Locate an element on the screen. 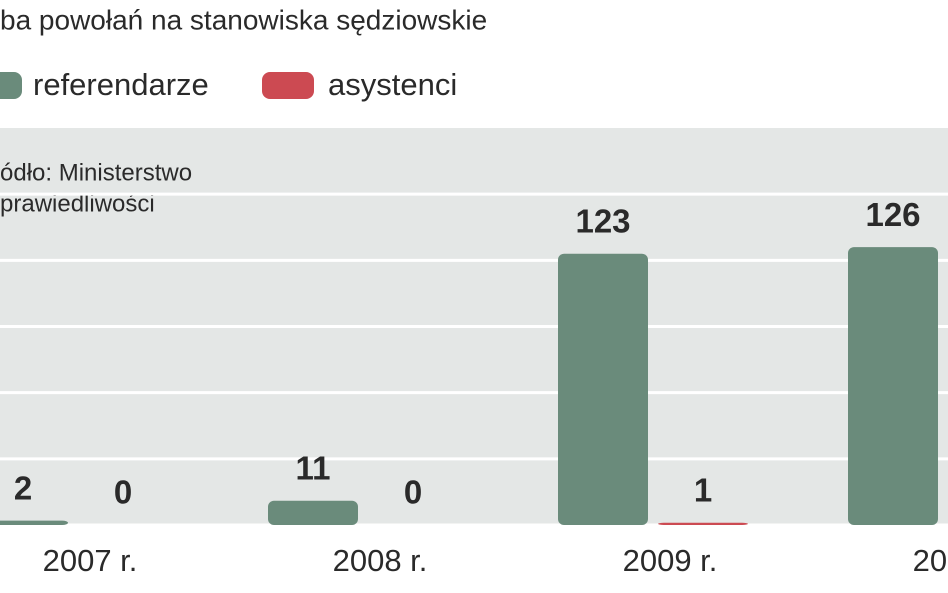  x-tick-label: 2009 r. is located at coordinates (670, 560).